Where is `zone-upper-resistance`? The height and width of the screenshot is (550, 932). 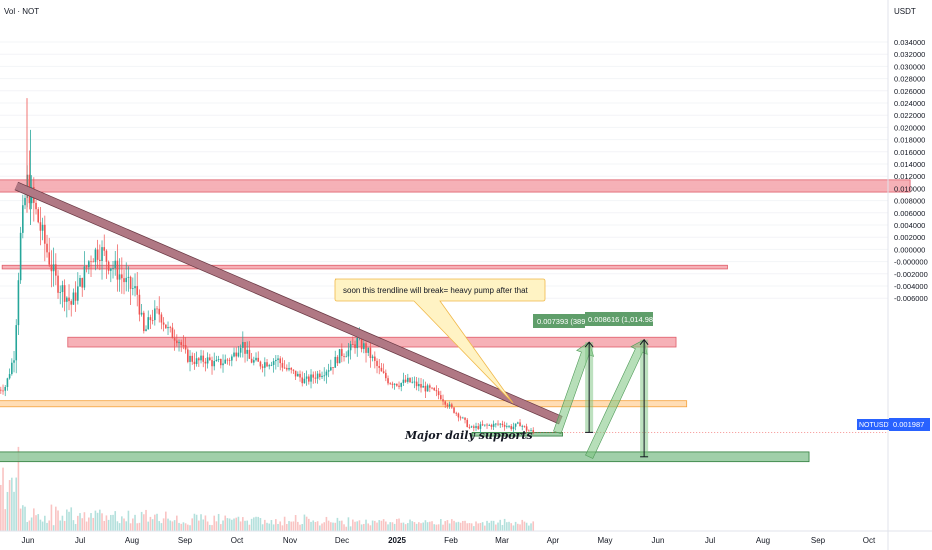
zone-upper-resistance is located at coordinates (455, 186).